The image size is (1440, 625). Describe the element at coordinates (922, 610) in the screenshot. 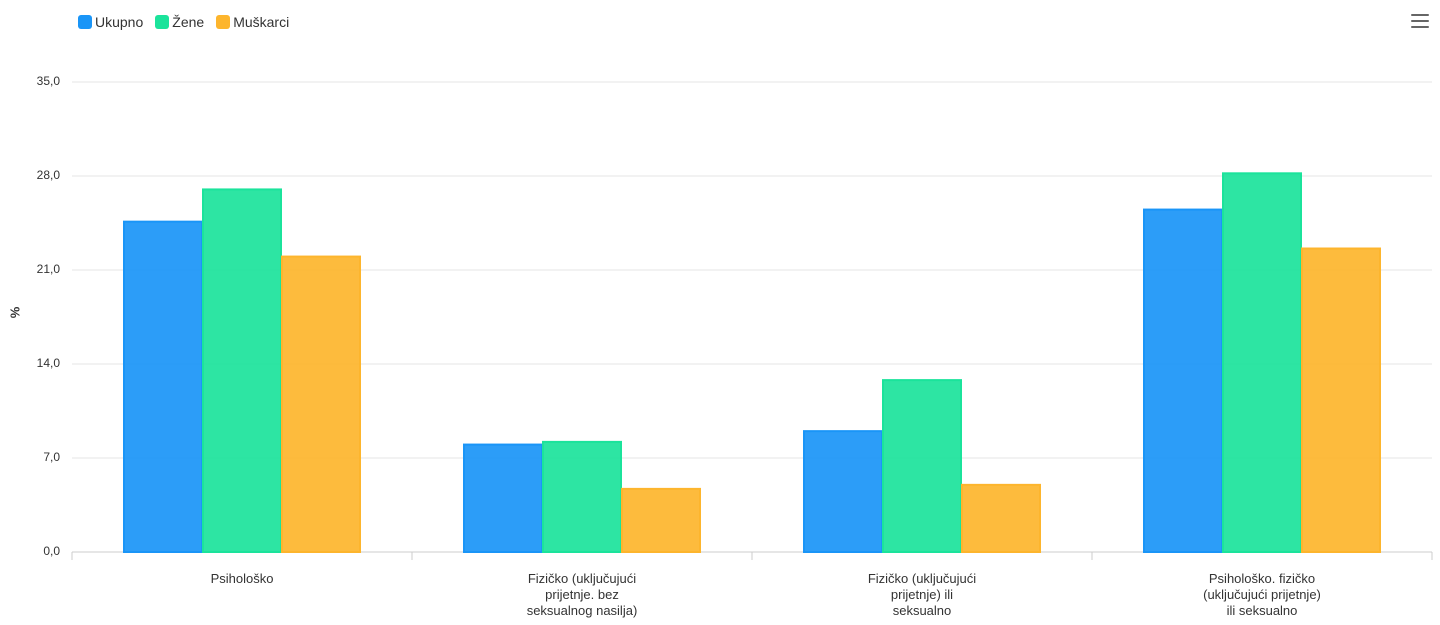

I see `x-category-label-line: seksualno` at that location.